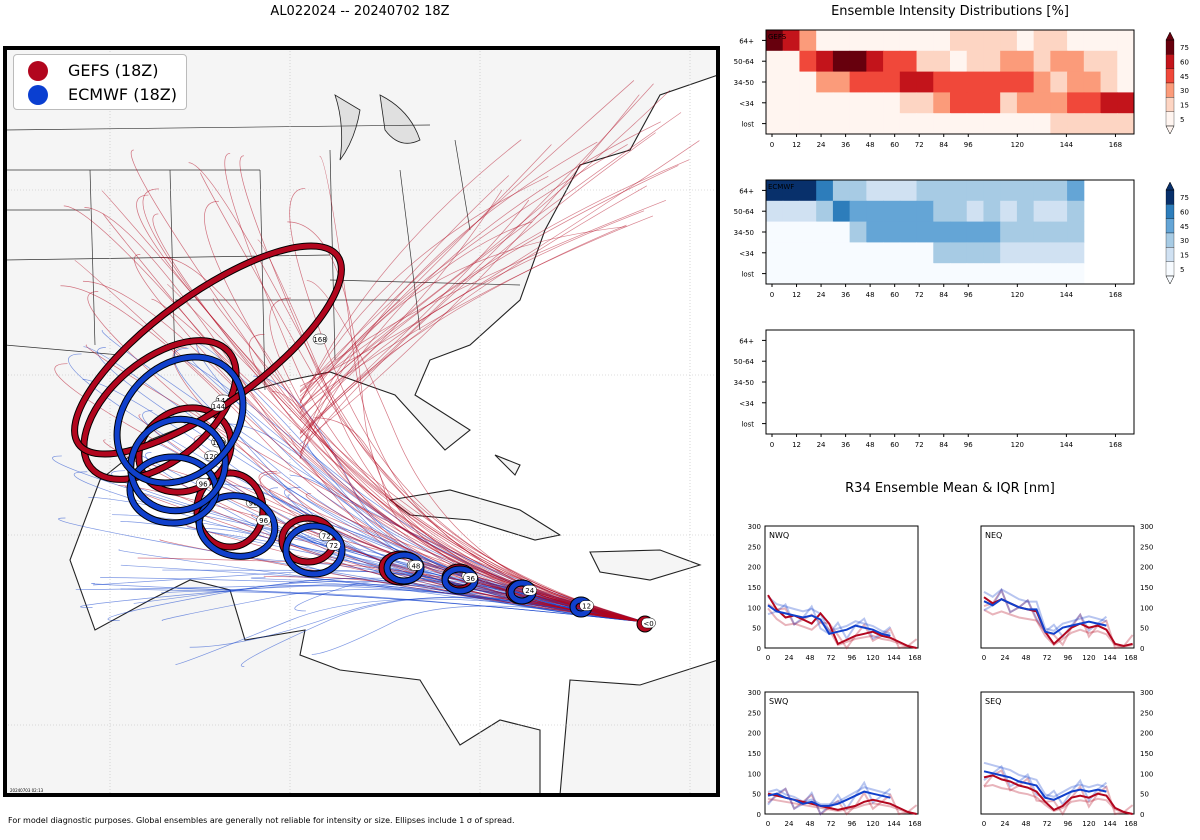  Describe the element at coordinates (759, 649) in the screenshot. I see `r34-ytick-label: 0` at that location.